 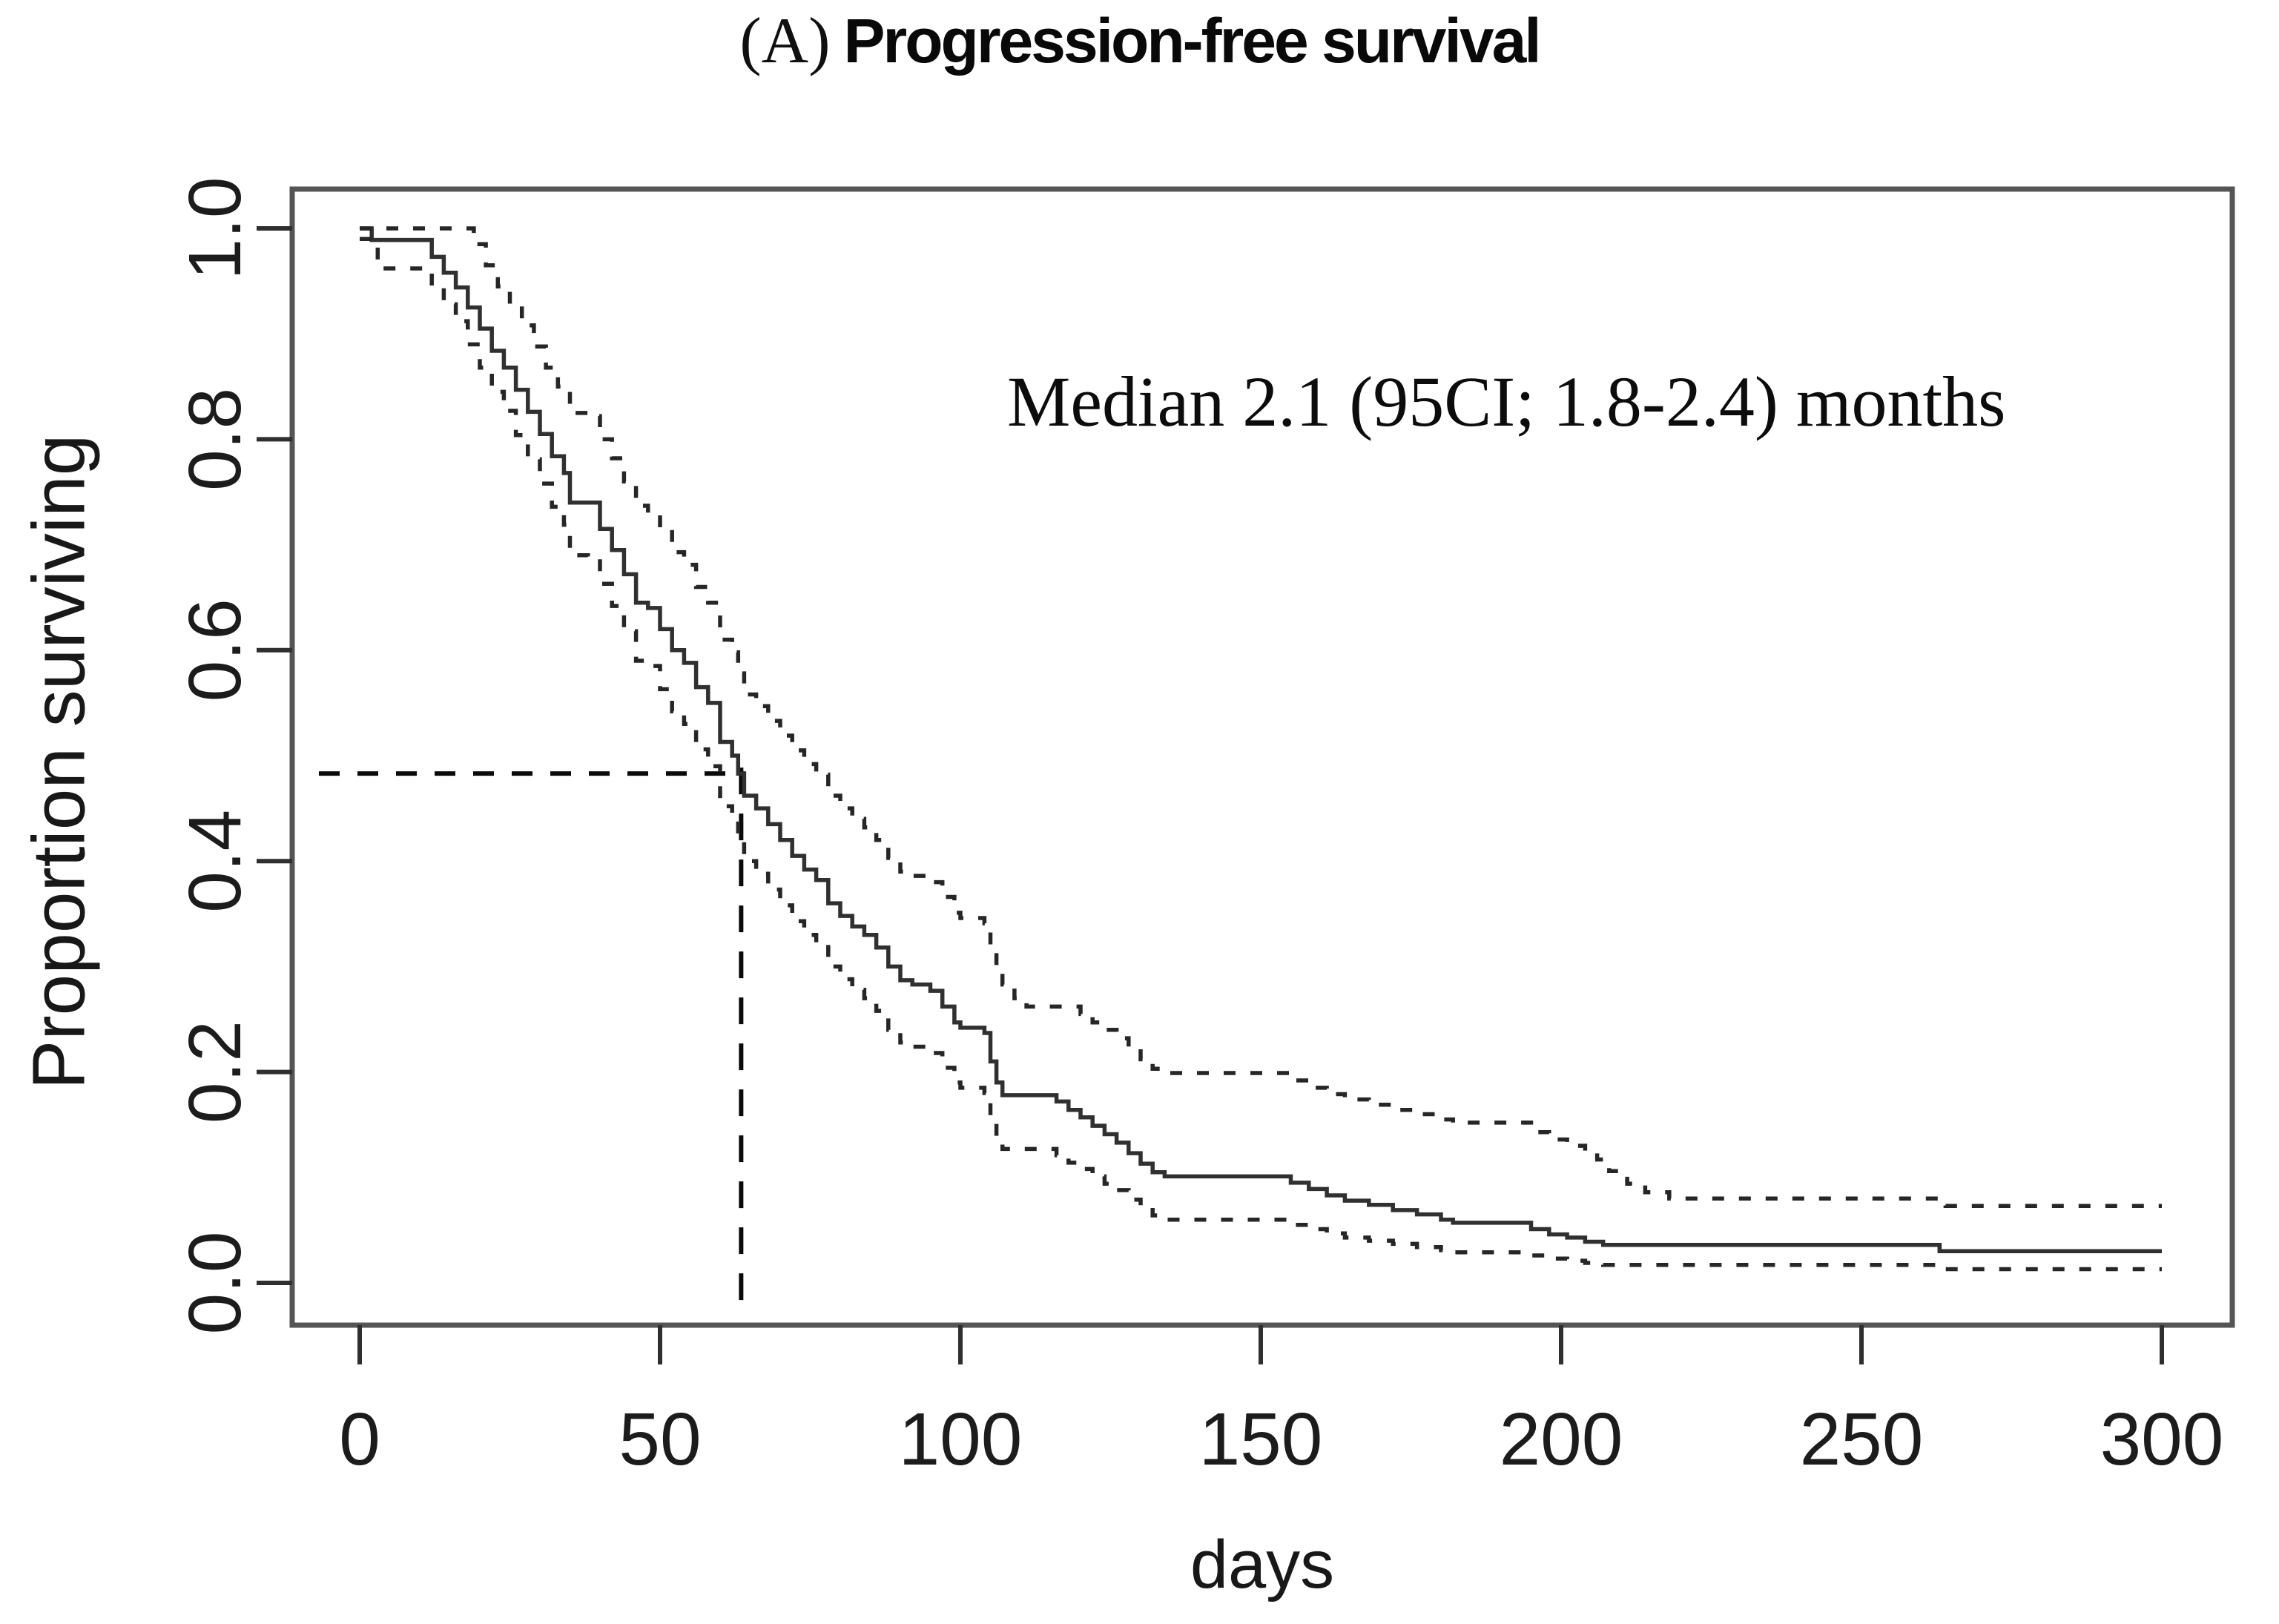 What do you see at coordinates (59, 762) in the screenshot?
I see `y-axis-title: Proportion surviving` at bounding box center [59, 762].